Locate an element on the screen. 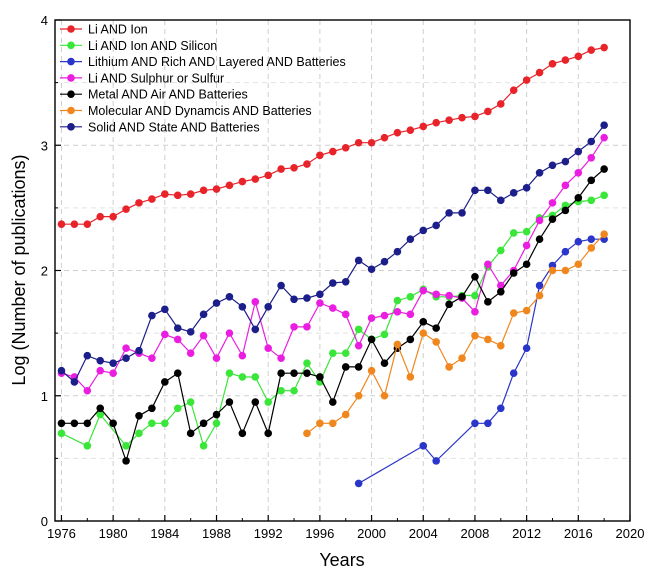 This screenshot has width=650, height=574. y-tick-label: 2 is located at coordinates (44, 271).